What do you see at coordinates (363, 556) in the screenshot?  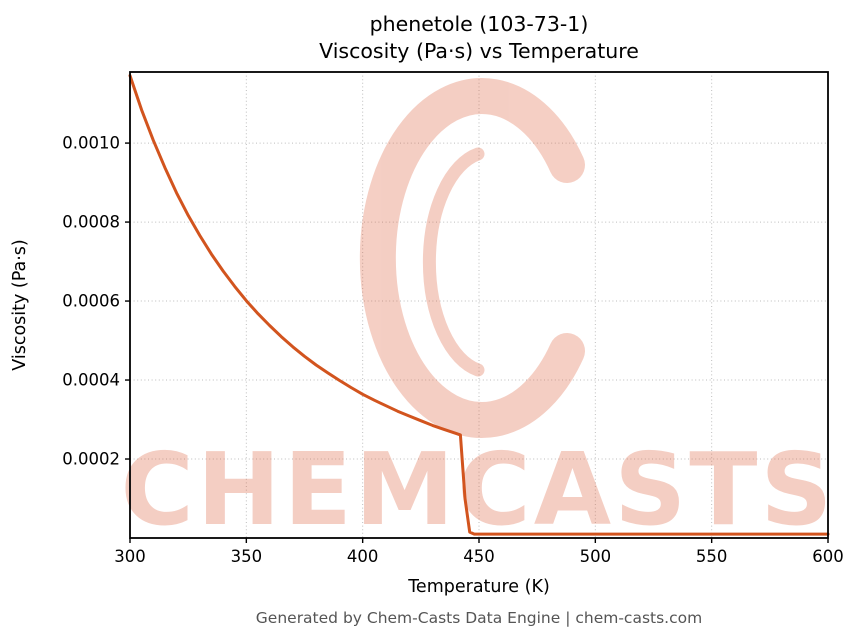 I see `x-tick-label: 400` at bounding box center [363, 556].